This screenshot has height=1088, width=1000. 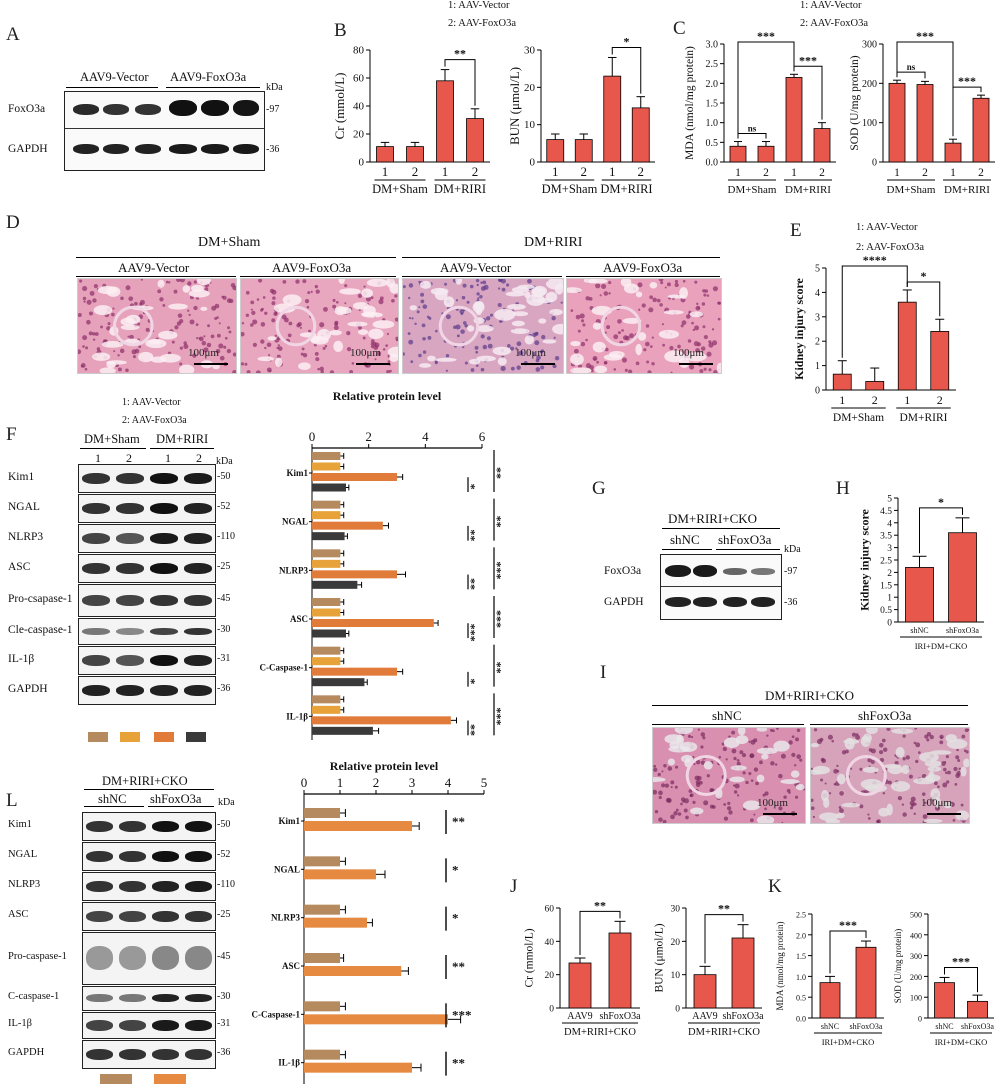 What do you see at coordinates (886, 512) in the screenshot?
I see `y-tick-label: 4.5` at bounding box center [886, 512].